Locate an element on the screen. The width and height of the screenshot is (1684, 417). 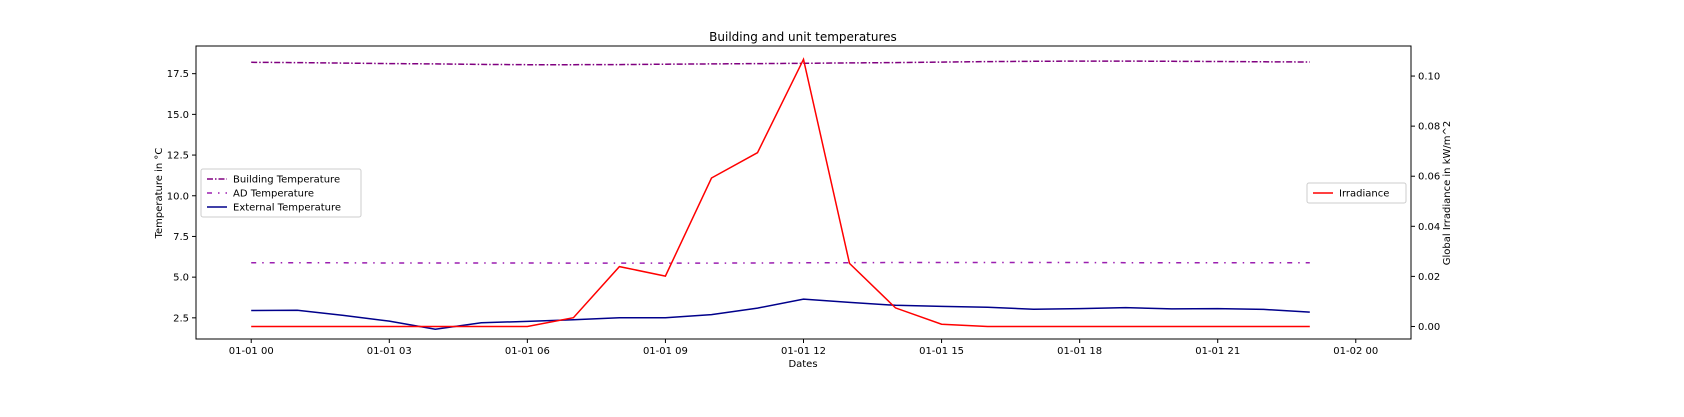
x-tick-label: 01-02 00 is located at coordinates (1355, 351).